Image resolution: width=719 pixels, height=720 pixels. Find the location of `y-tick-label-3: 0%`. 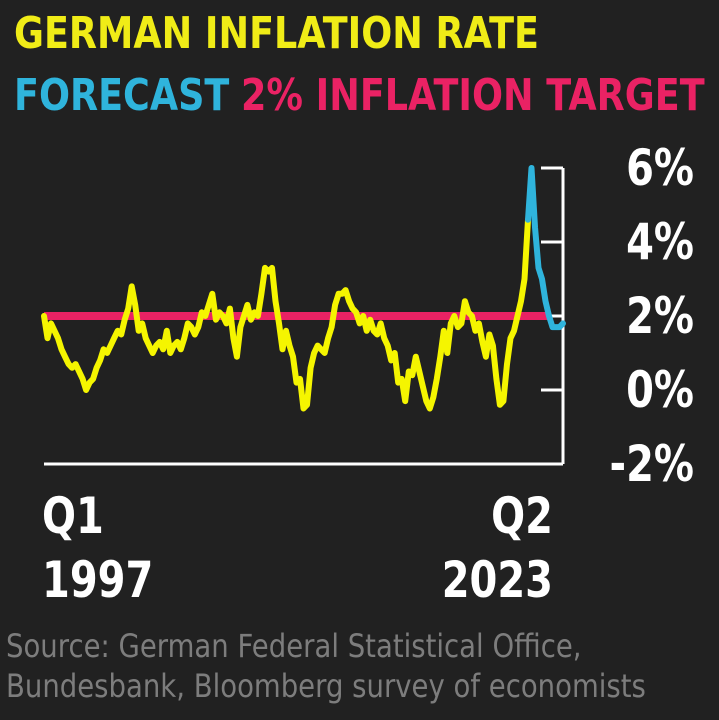

y-tick-label-3: 0% is located at coordinates (660, 390).